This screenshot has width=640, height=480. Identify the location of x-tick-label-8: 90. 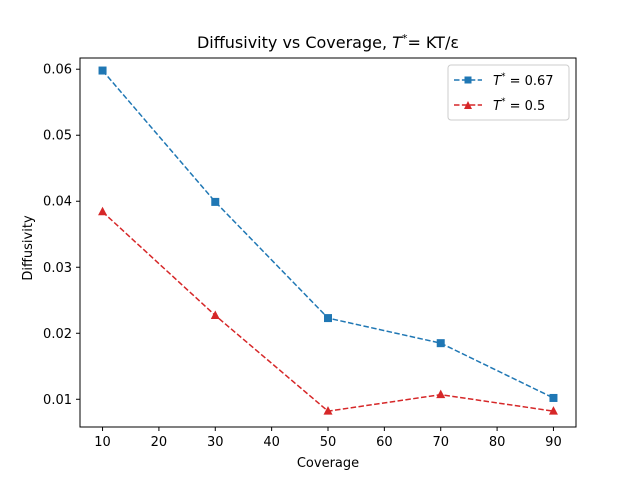
(553, 442).